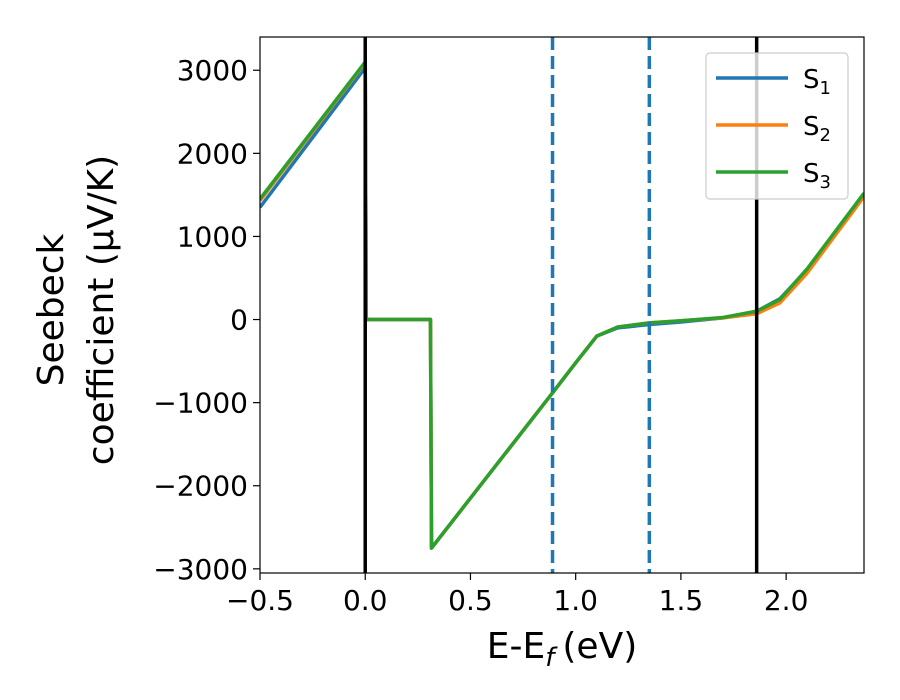  What do you see at coordinates (786, 600) in the screenshot?
I see `x-tick-label: 2.0` at bounding box center [786, 600].